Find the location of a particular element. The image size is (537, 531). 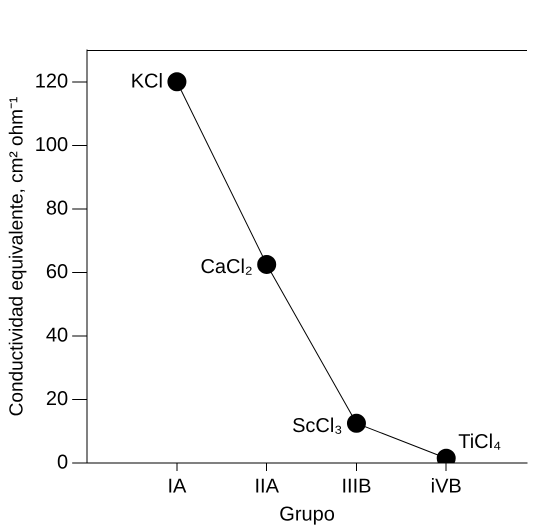

x-tick-label: iVB is located at coordinates (446, 487).